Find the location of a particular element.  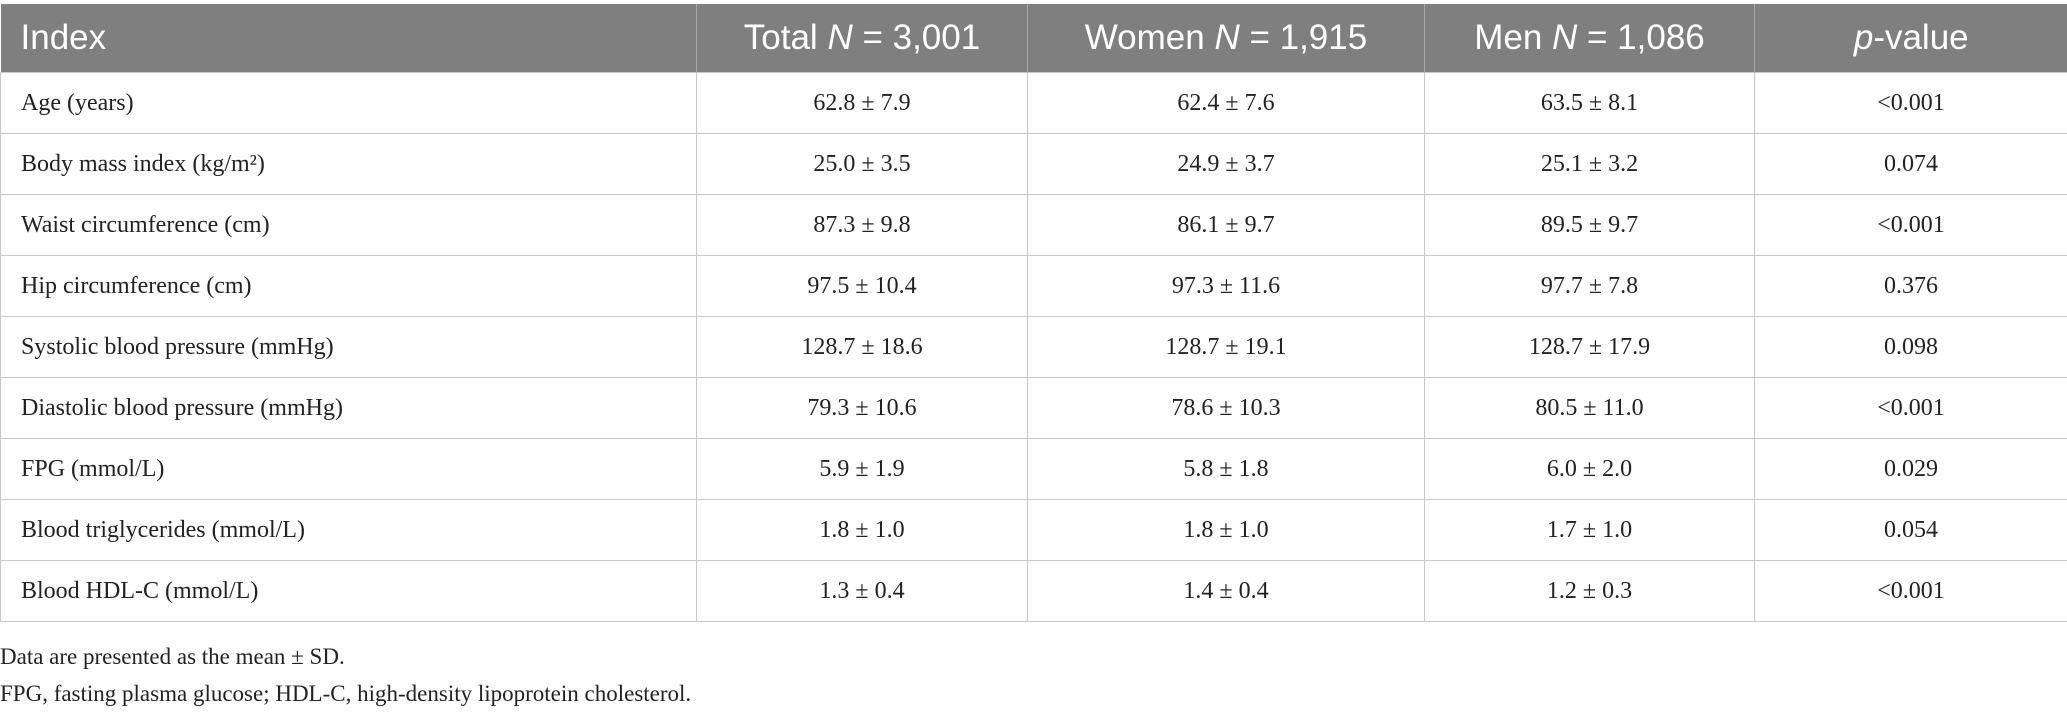

row-label: Blood HDL-C (mmol/L) is located at coordinates (348, 591).